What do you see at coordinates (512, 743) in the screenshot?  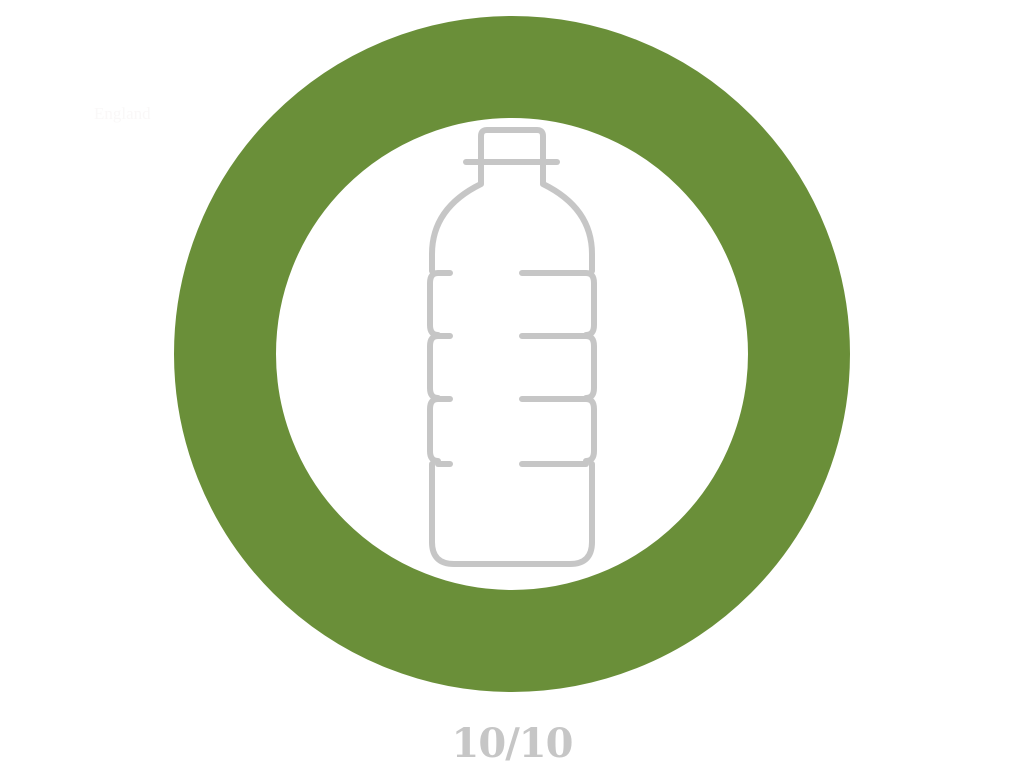 I see `score-text: 10/10` at bounding box center [512, 743].